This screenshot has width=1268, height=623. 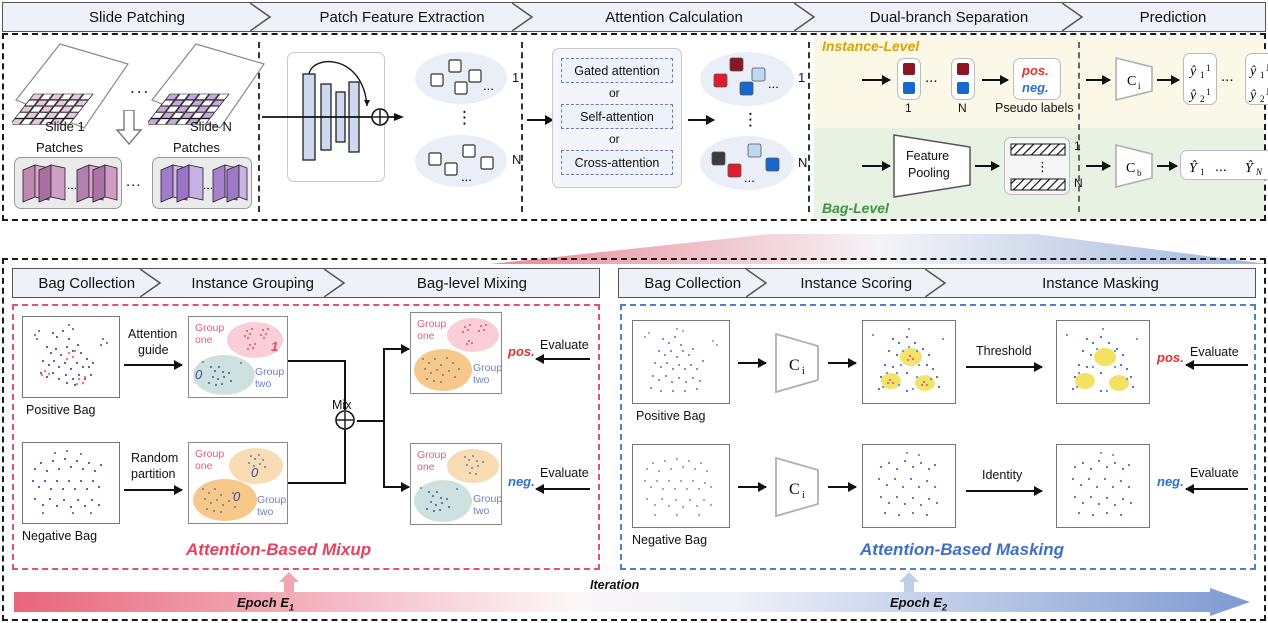 What do you see at coordinates (402, 17) in the screenshot?
I see `stage-patch-feature-extraction: Patch Feature Extraction` at bounding box center [402, 17].